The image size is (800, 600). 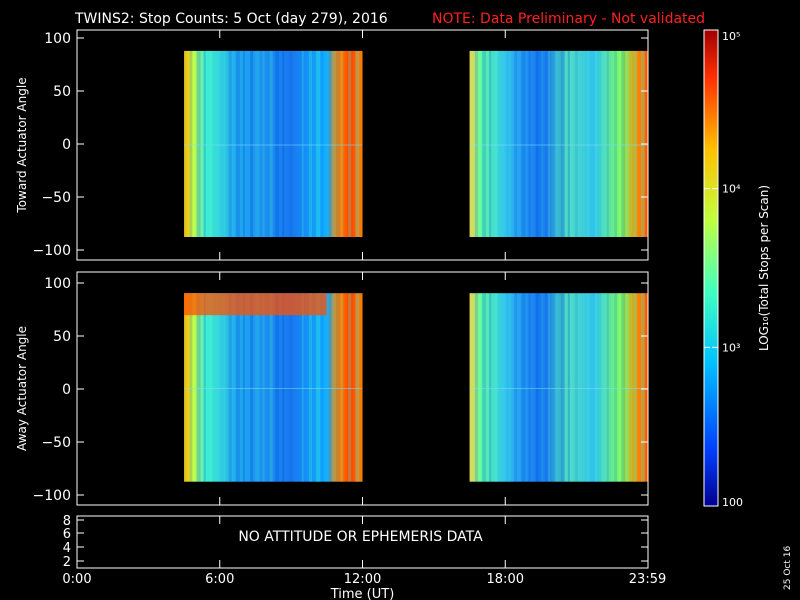 What do you see at coordinates (22, 388) in the screenshot?
I see `ylabel: Away Actuator Angle` at bounding box center [22, 388].